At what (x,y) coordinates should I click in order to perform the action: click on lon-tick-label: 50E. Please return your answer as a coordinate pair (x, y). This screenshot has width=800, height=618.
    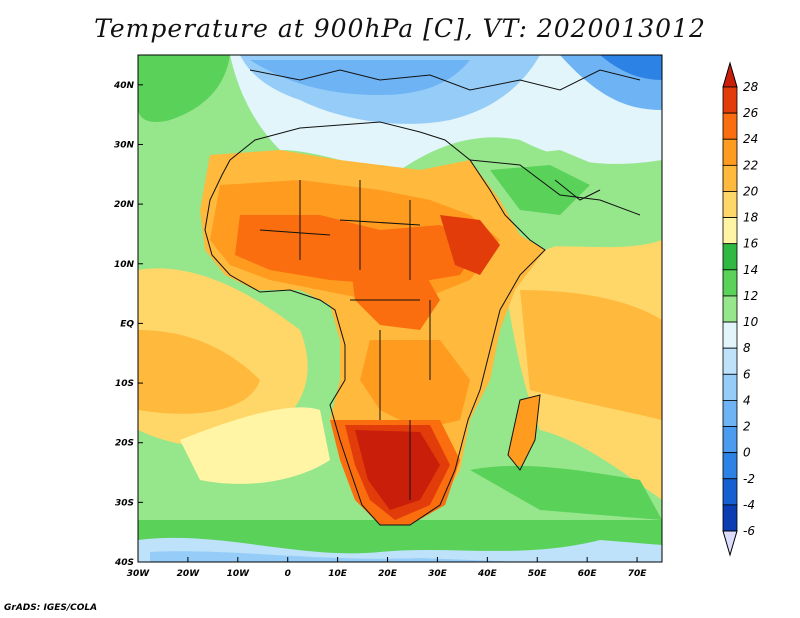
    Looking at the image, I should click on (538, 574).